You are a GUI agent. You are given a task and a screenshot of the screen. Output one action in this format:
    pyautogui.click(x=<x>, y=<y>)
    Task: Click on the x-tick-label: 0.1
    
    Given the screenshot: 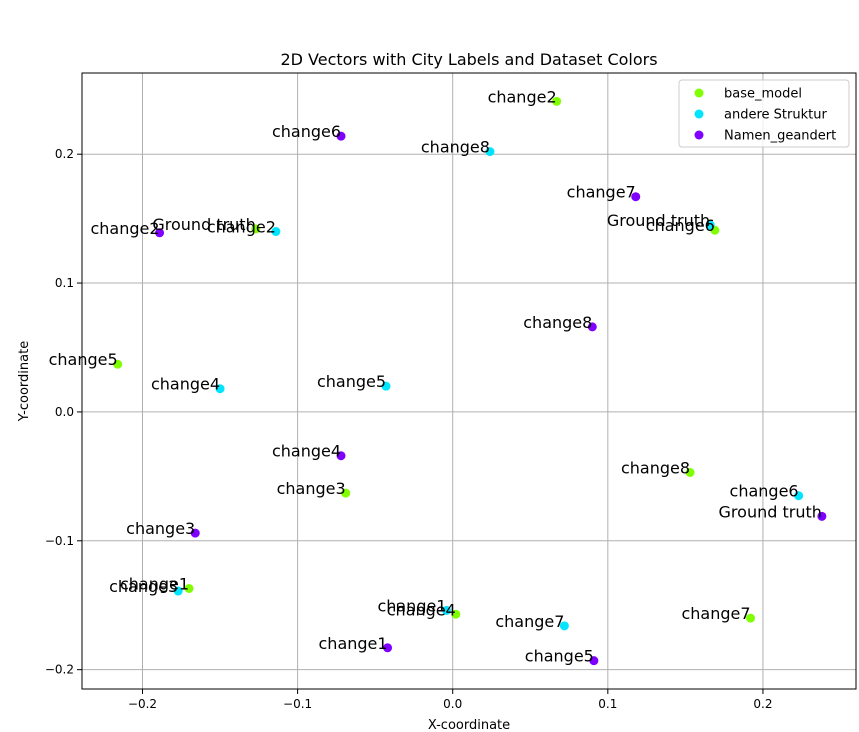 What is the action you would take?
    pyautogui.click(x=607, y=704)
    